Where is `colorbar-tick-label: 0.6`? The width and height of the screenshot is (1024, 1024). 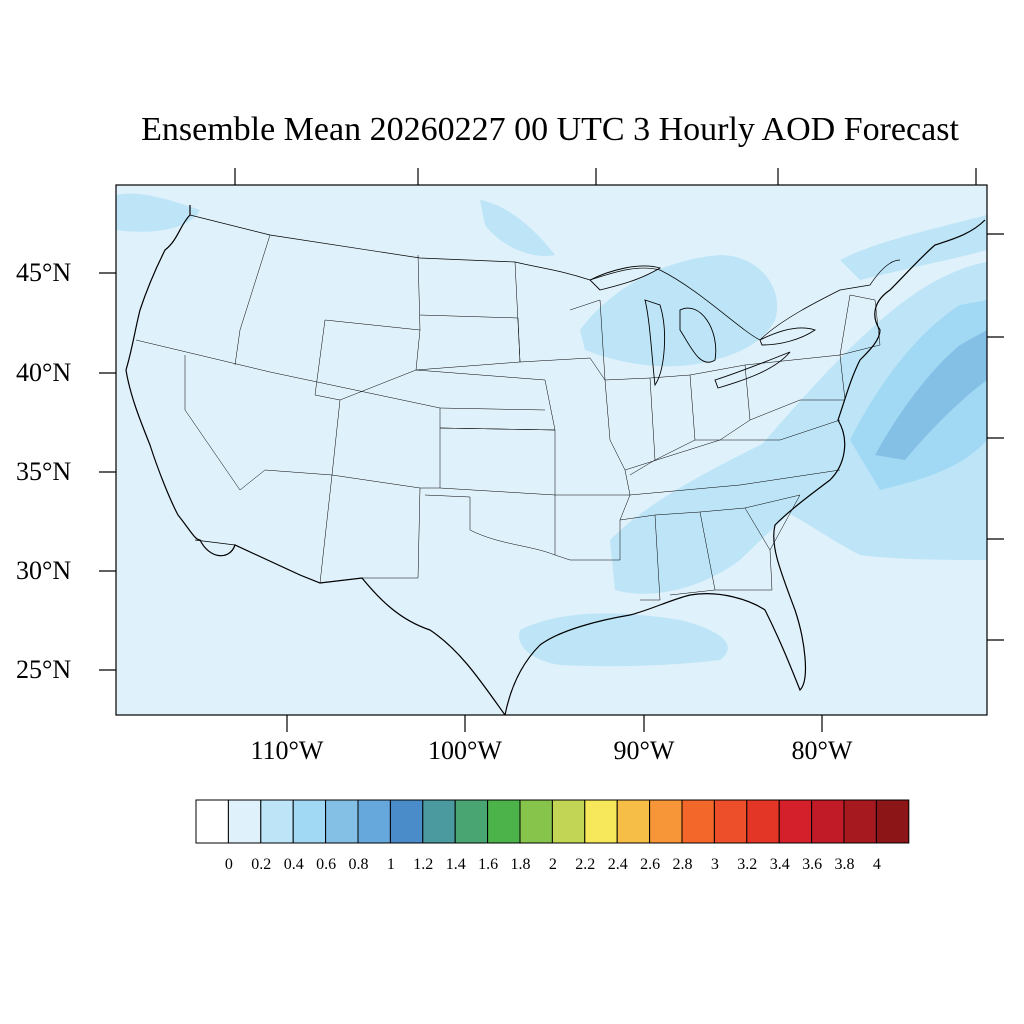 colorbar-tick-label: 0.6 is located at coordinates (326, 864).